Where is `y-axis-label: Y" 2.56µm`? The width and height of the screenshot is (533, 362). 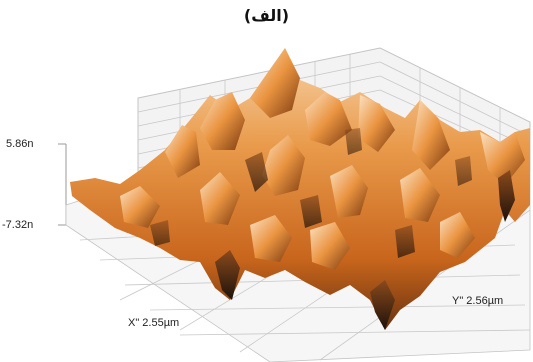
y-axis-label: Y" 2.56µm is located at coordinates (478, 301).